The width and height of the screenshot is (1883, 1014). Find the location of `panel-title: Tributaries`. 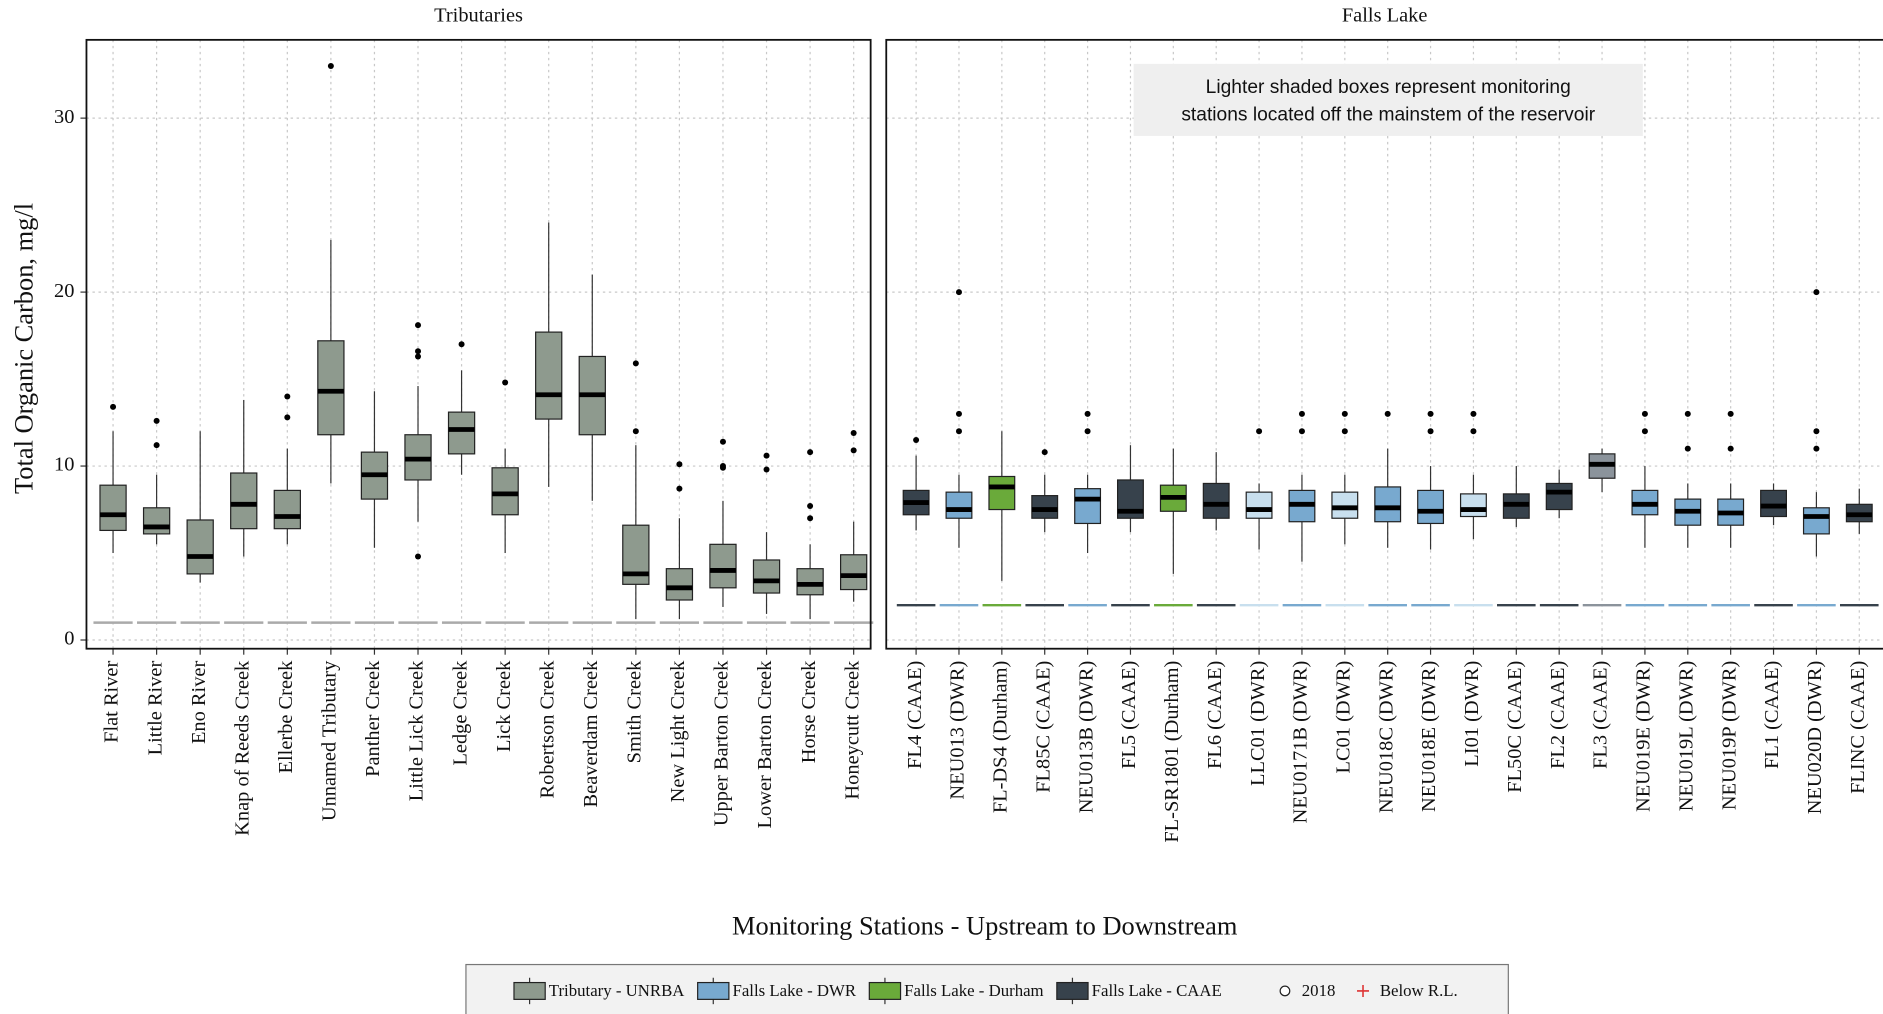

panel-title: Tributaries is located at coordinates (478, 16).